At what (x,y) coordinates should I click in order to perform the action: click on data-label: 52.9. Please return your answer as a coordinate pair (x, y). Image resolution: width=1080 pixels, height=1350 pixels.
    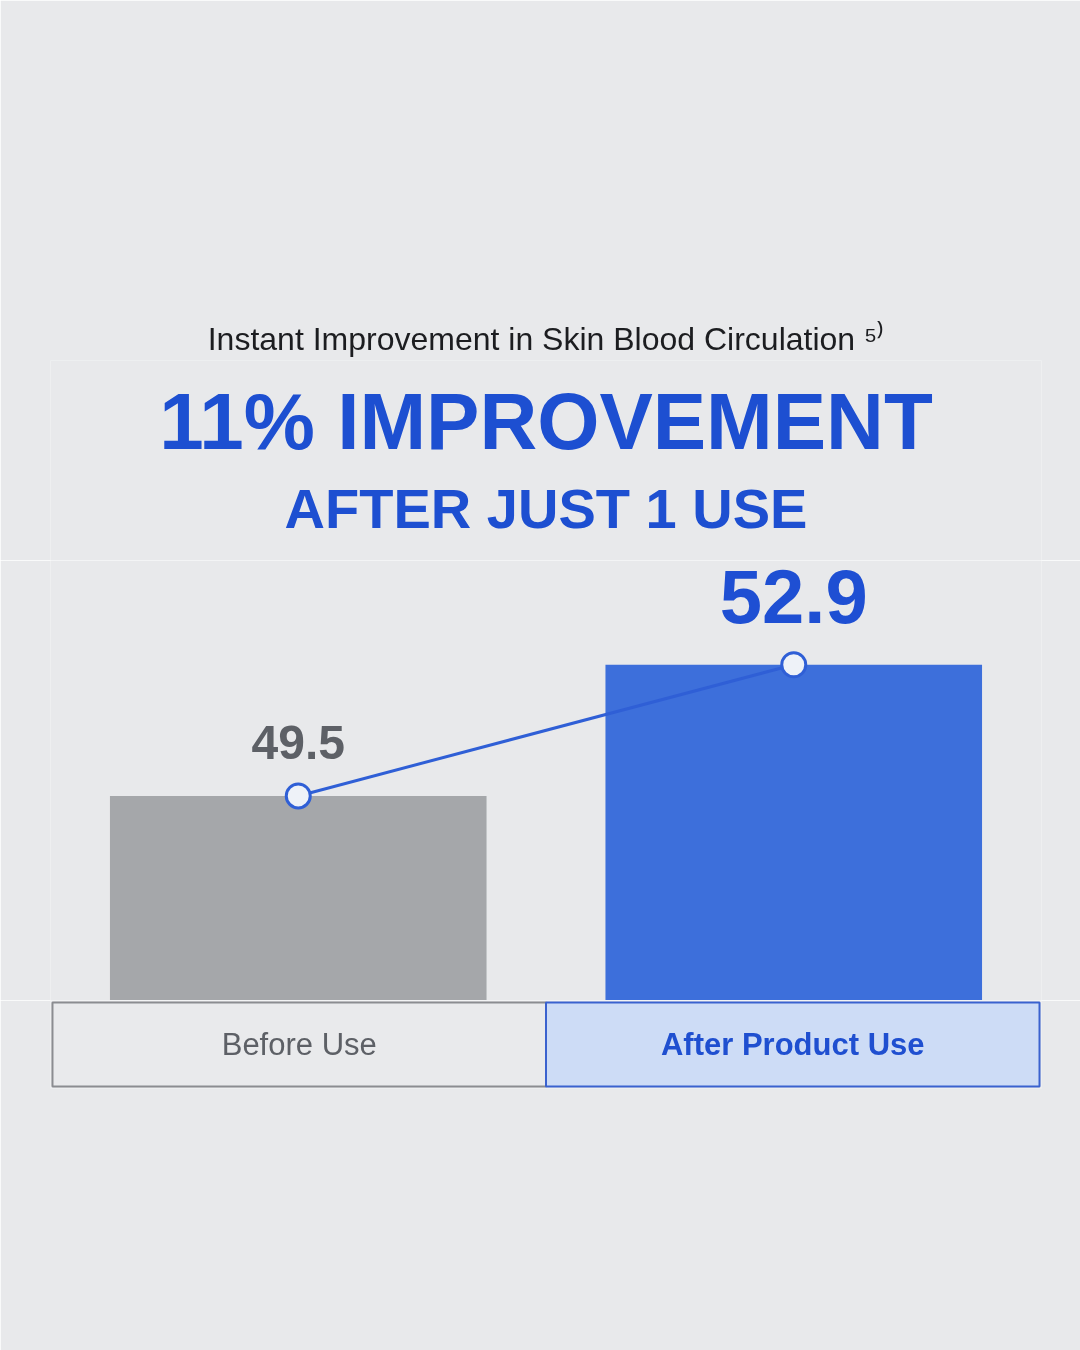
    Looking at the image, I should click on (793, 597).